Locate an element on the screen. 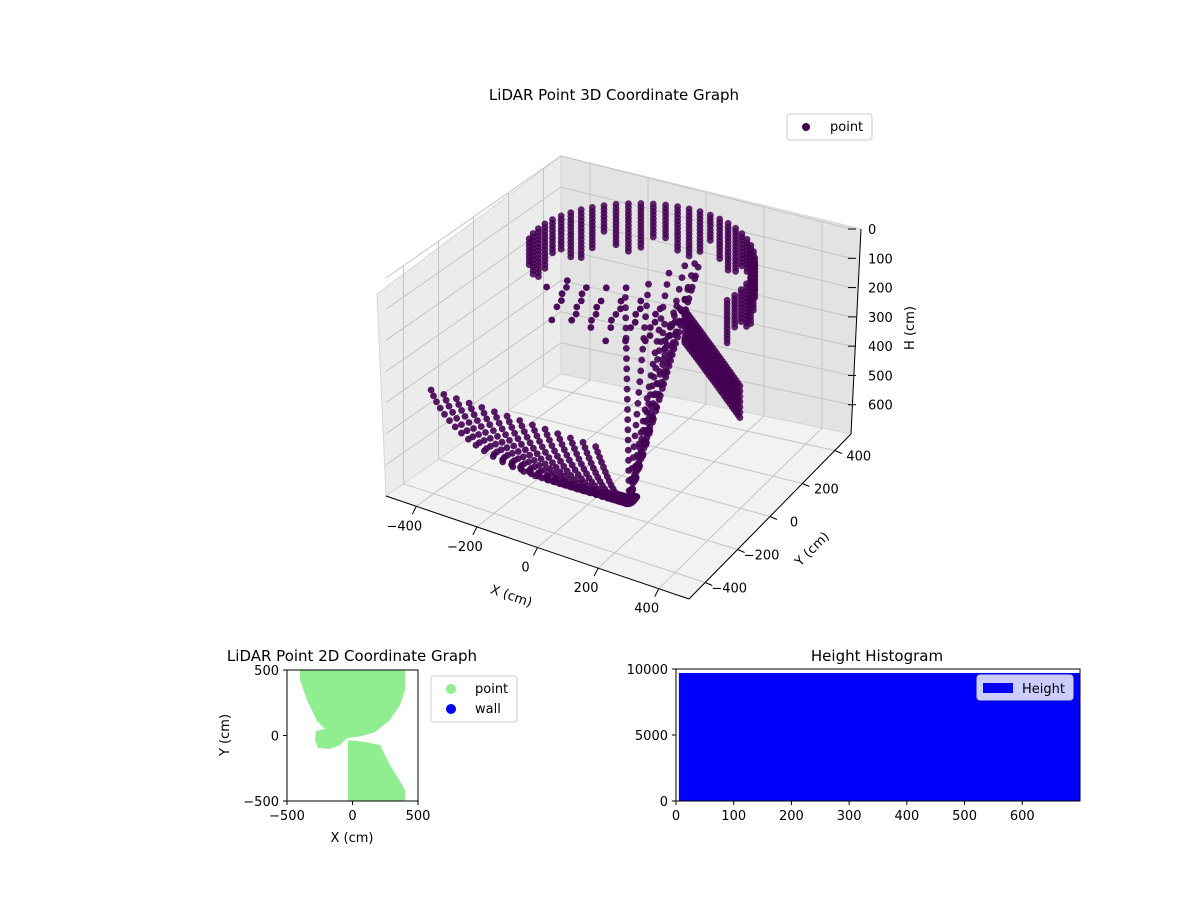  x-axis-label-2d: X (cm) is located at coordinates (352, 838).